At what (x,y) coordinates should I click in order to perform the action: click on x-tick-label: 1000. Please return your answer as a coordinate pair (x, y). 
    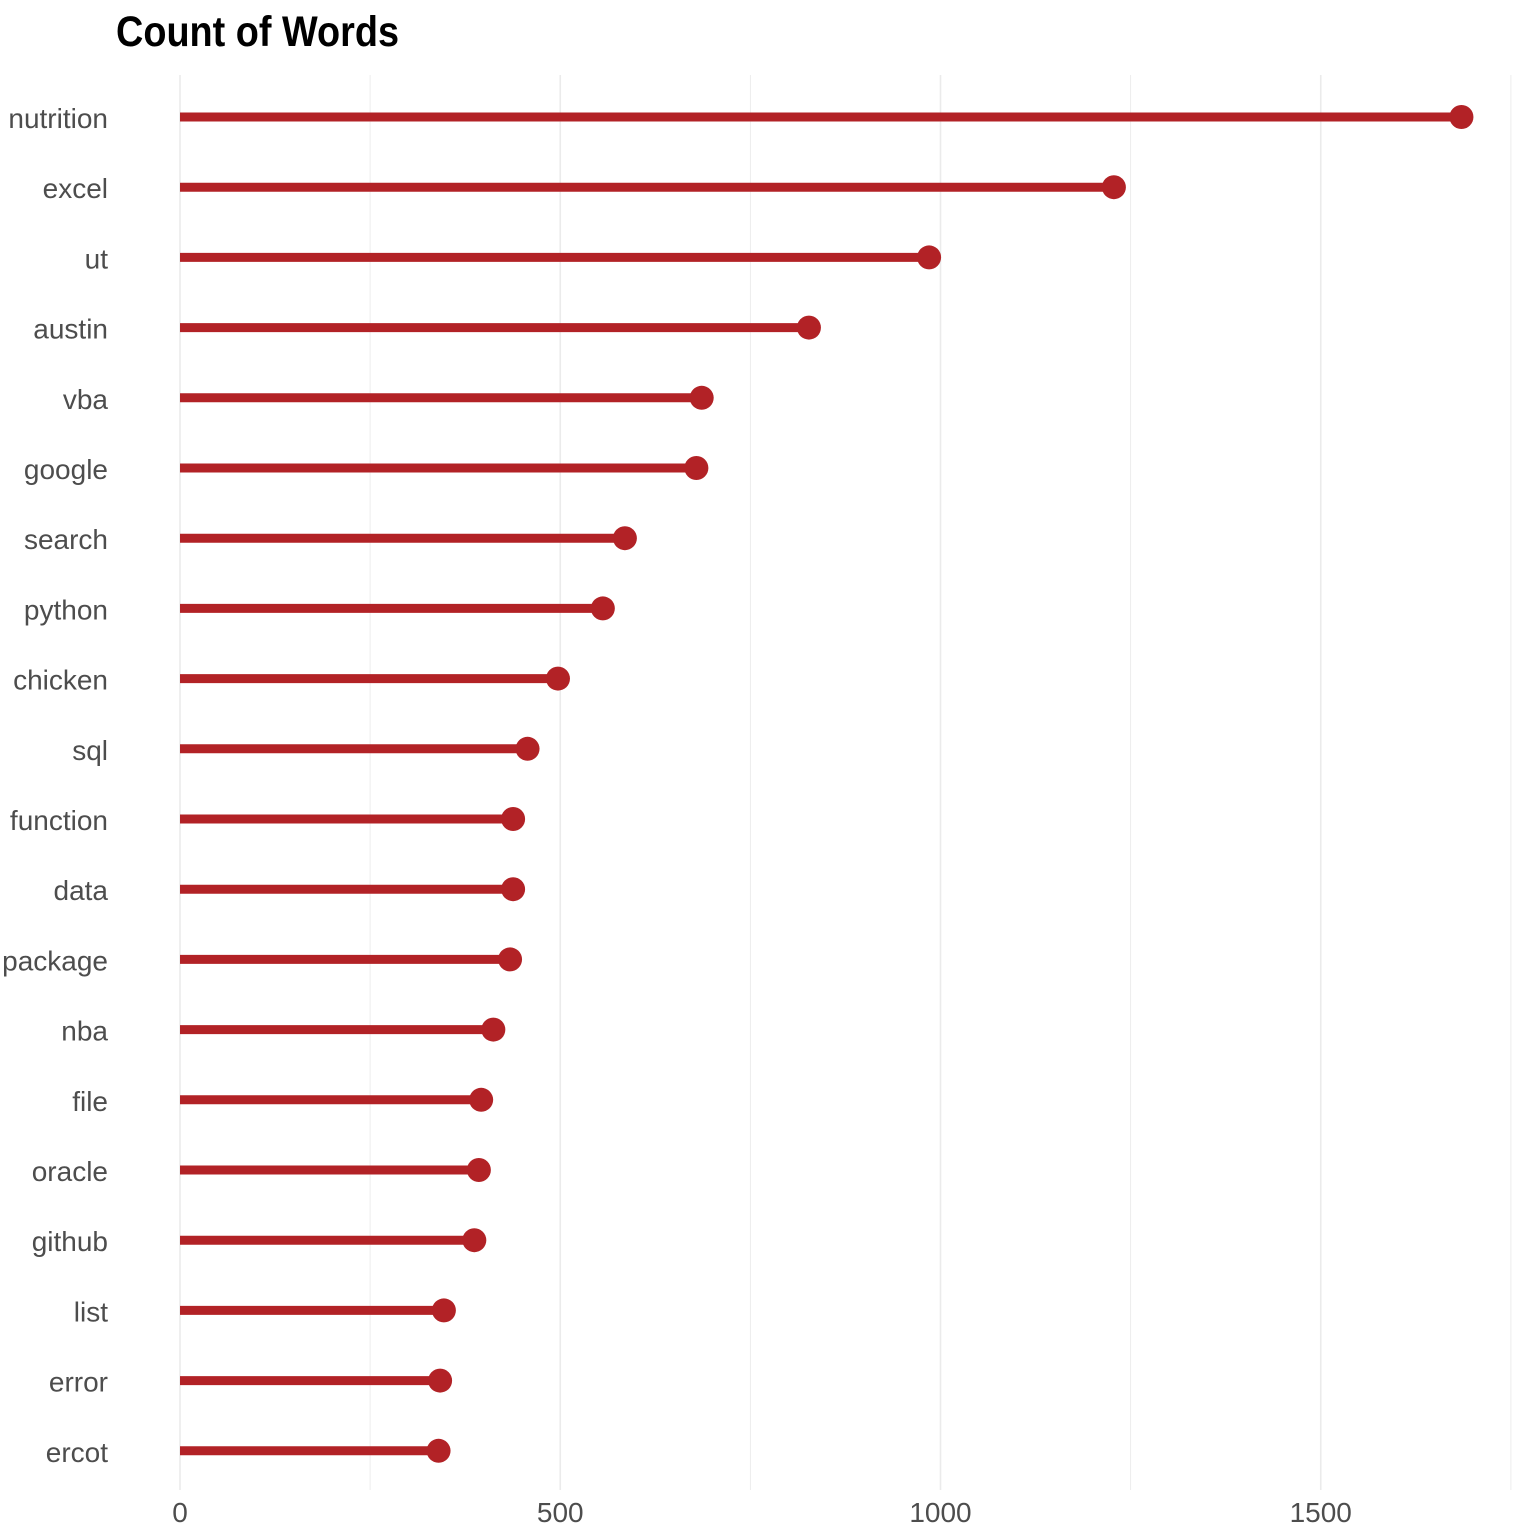
    Looking at the image, I should click on (940, 1512).